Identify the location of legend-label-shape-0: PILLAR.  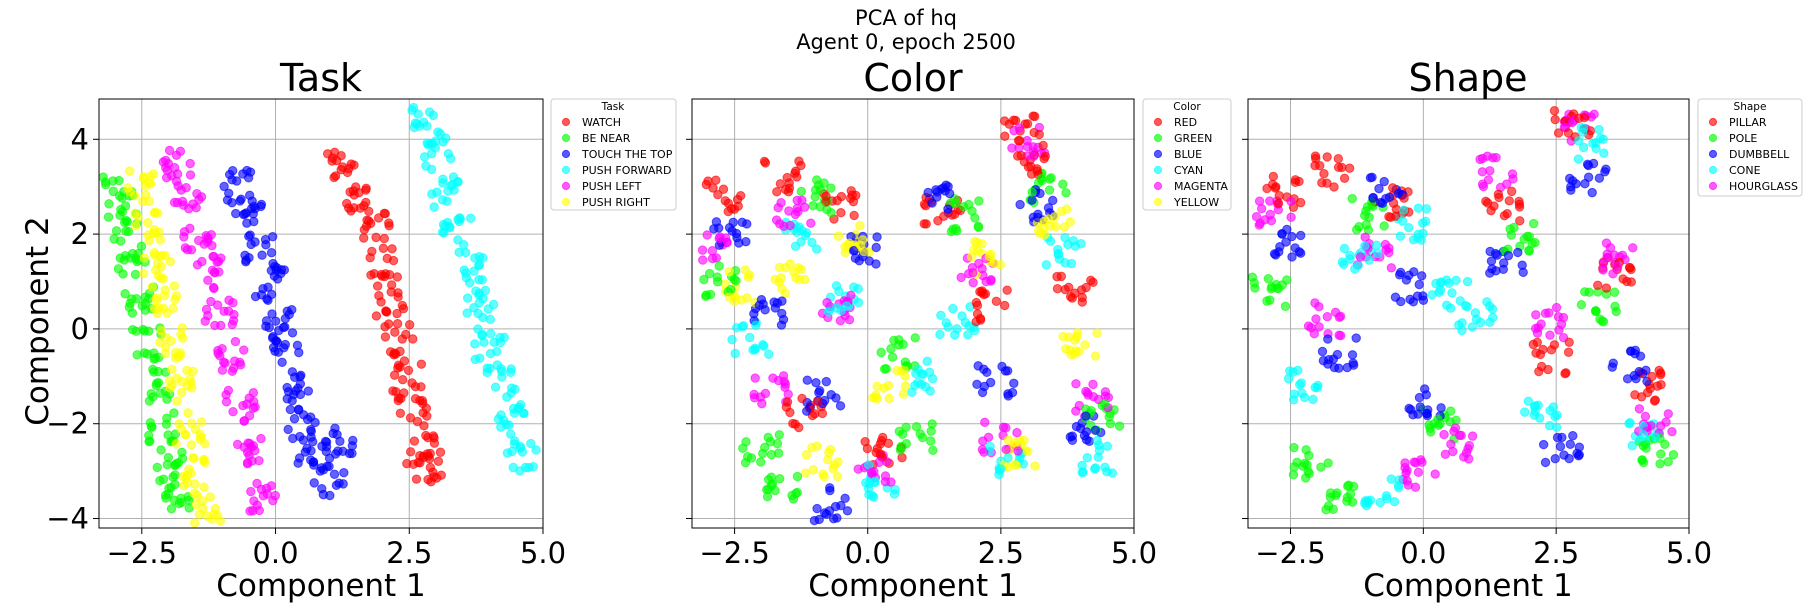
(1748, 122).